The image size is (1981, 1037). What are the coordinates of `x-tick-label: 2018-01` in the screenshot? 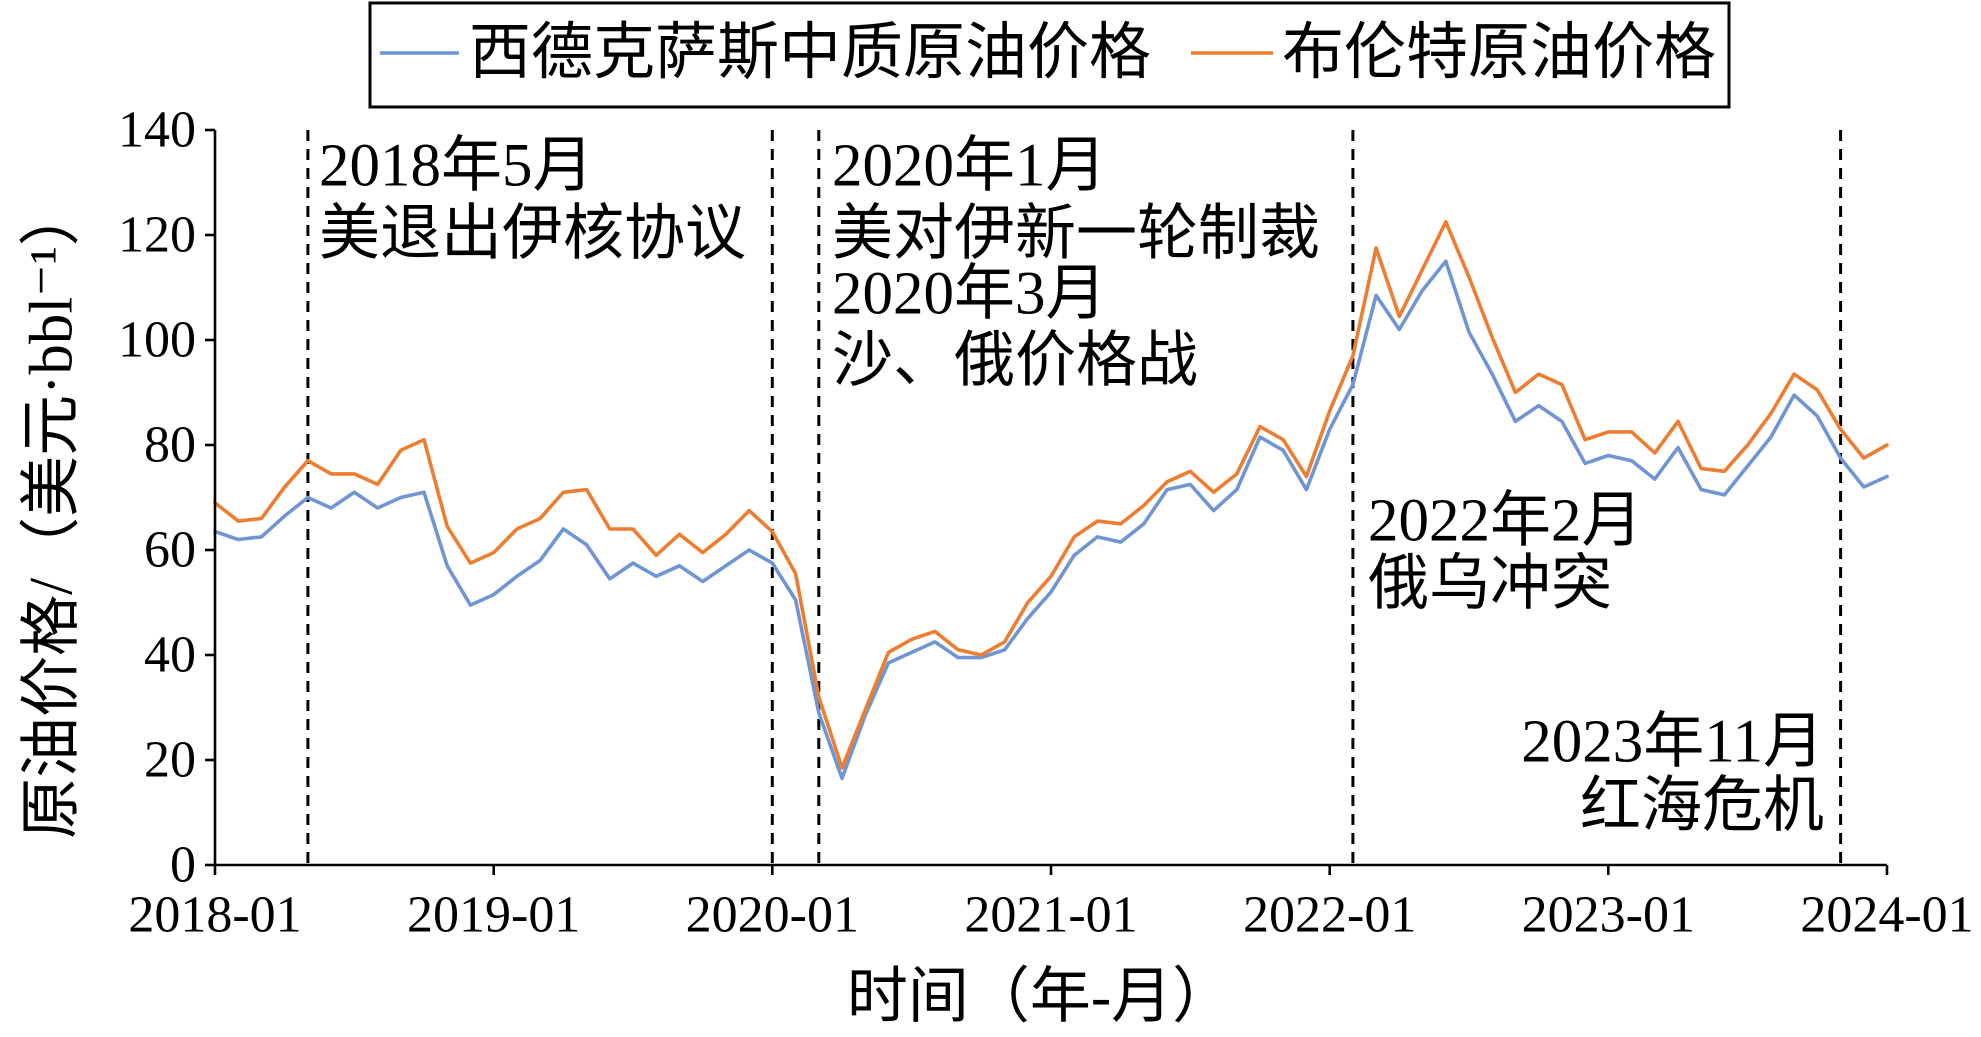 It's located at (214, 915).